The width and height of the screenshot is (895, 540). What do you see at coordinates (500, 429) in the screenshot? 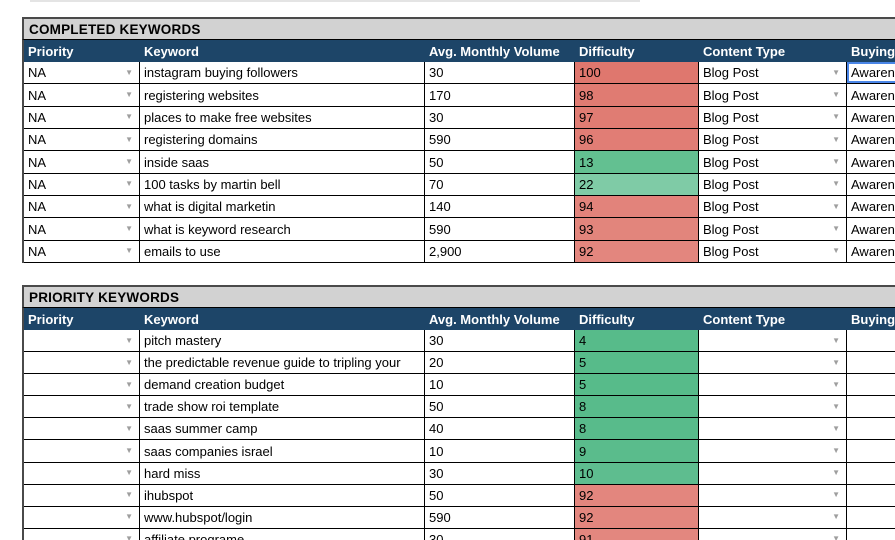
I see `volume-cell: 40` at bounding box center [500, 429].